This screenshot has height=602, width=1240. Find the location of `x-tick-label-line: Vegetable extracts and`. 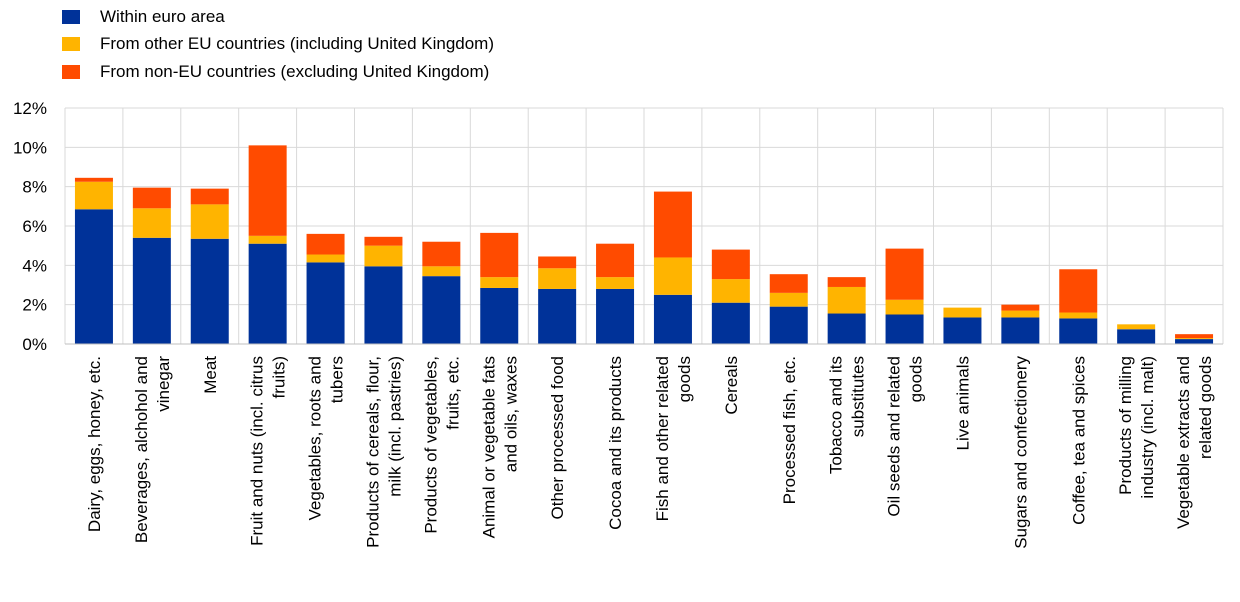

x-tick-label-line: Vegetable extracts and is located at coordinates (1183, 442).